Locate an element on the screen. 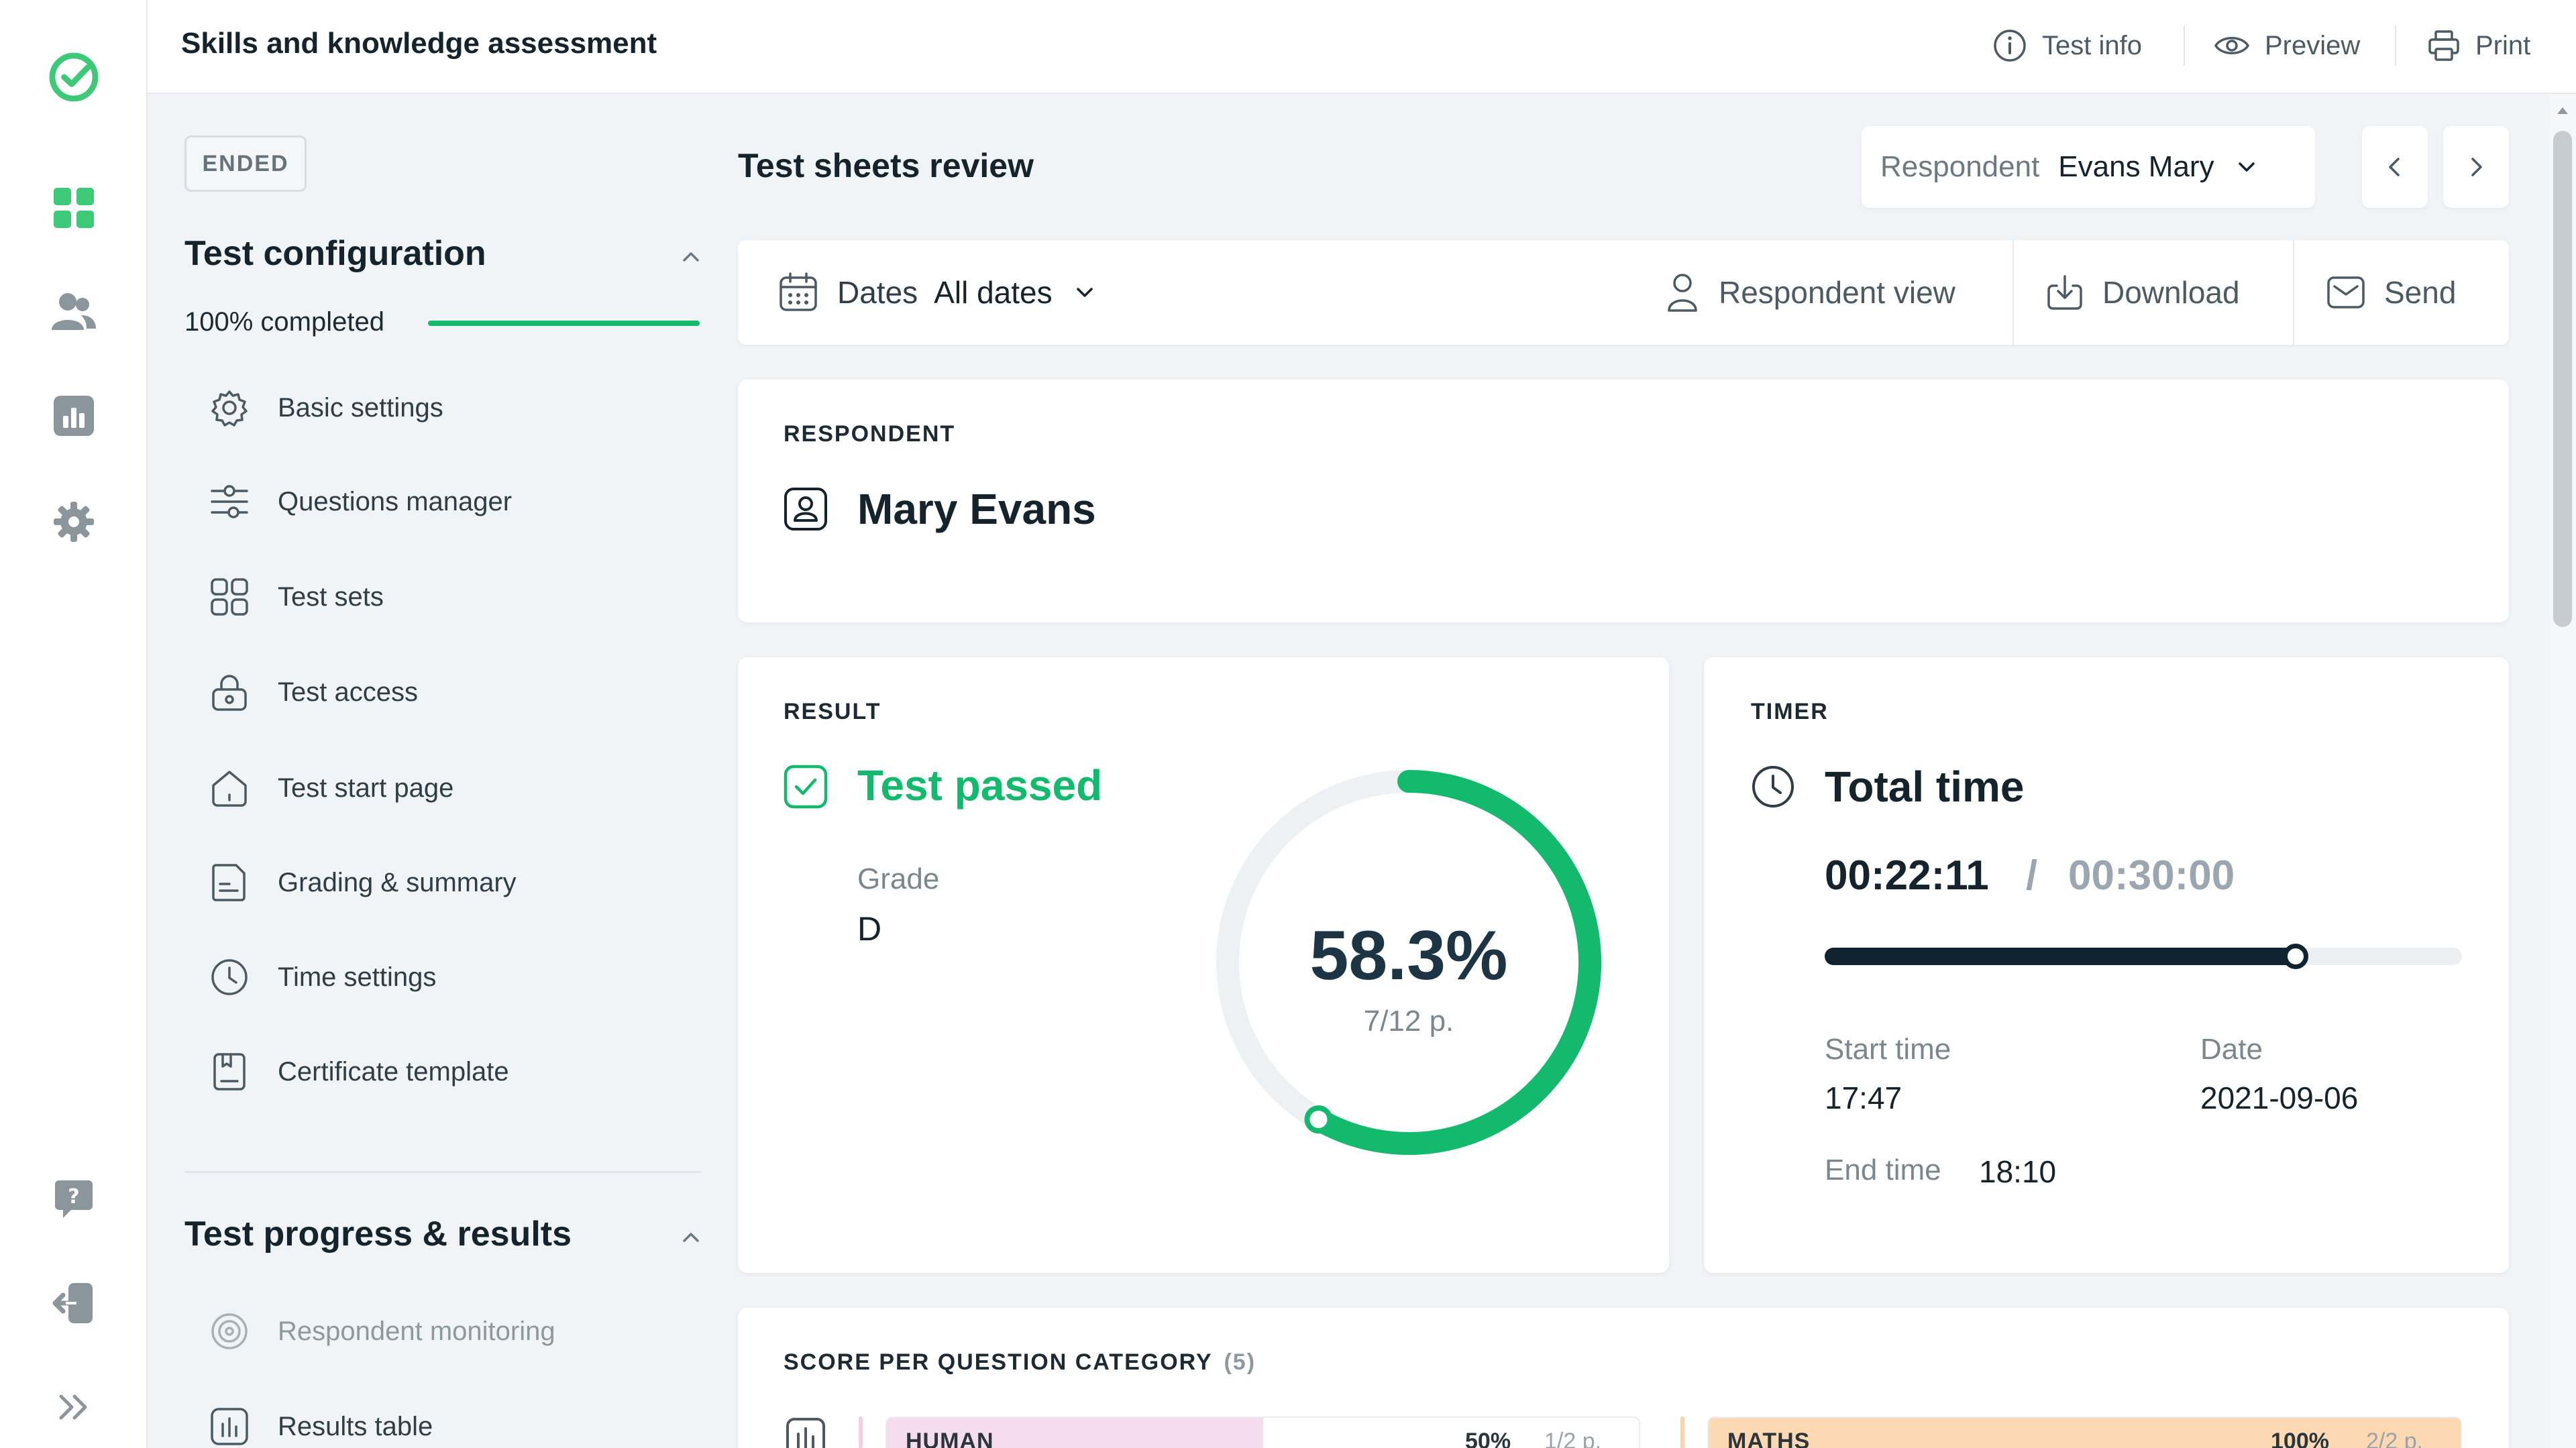 This screenshot has height=1448, width=2576. nav-respondent-monitoring: Respondent monitoring is located at coordinates (381, 1331).